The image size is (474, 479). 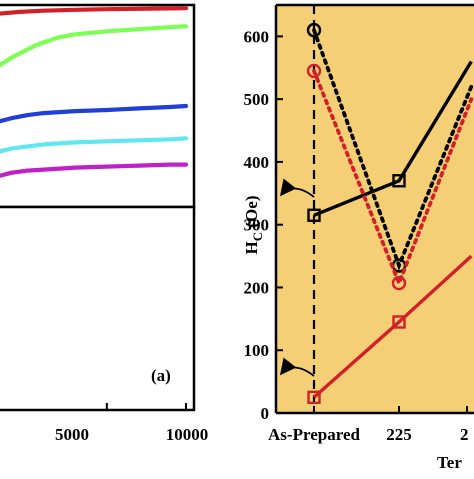 I want to click on left-tick-marks, so click(x=146, y=406).